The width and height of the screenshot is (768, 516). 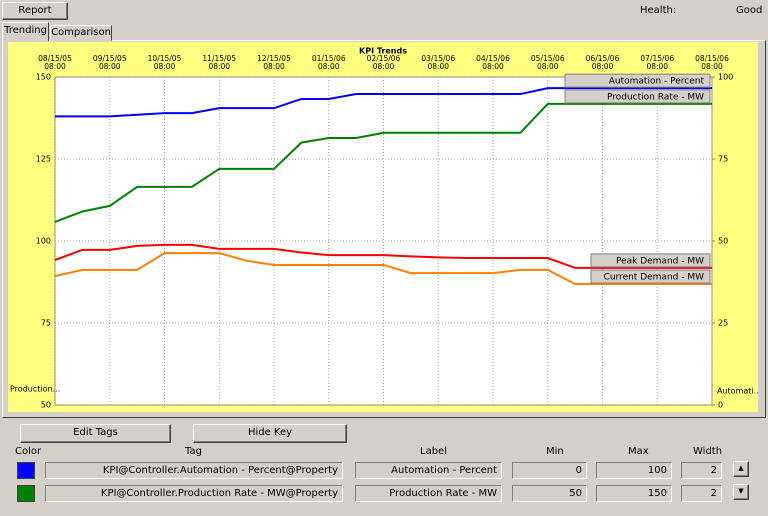 I want to click on header-width: Width, so click(x=708, y=451).